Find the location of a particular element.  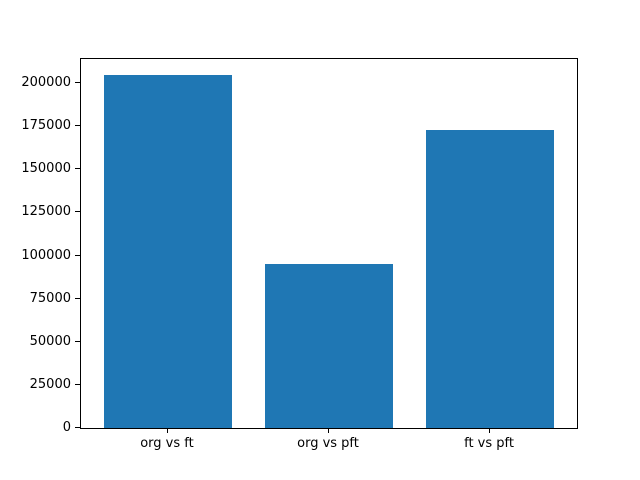

bar-org-vs-ft is located at coordinates (168, 251).